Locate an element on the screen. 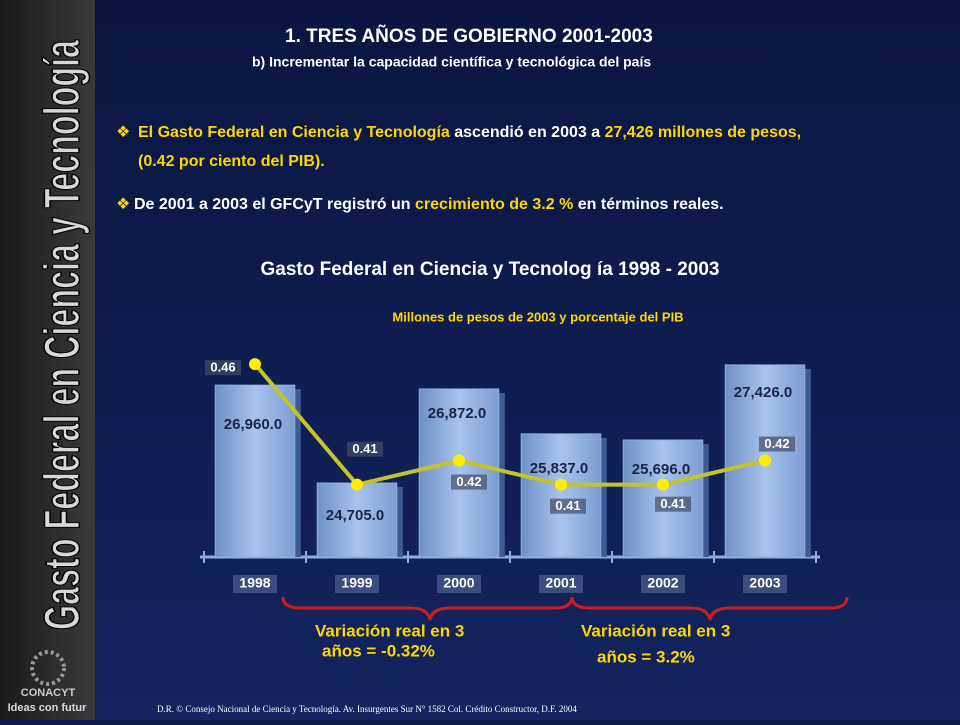  x-tick-label: 2003 is located at coordinates (764, 583).